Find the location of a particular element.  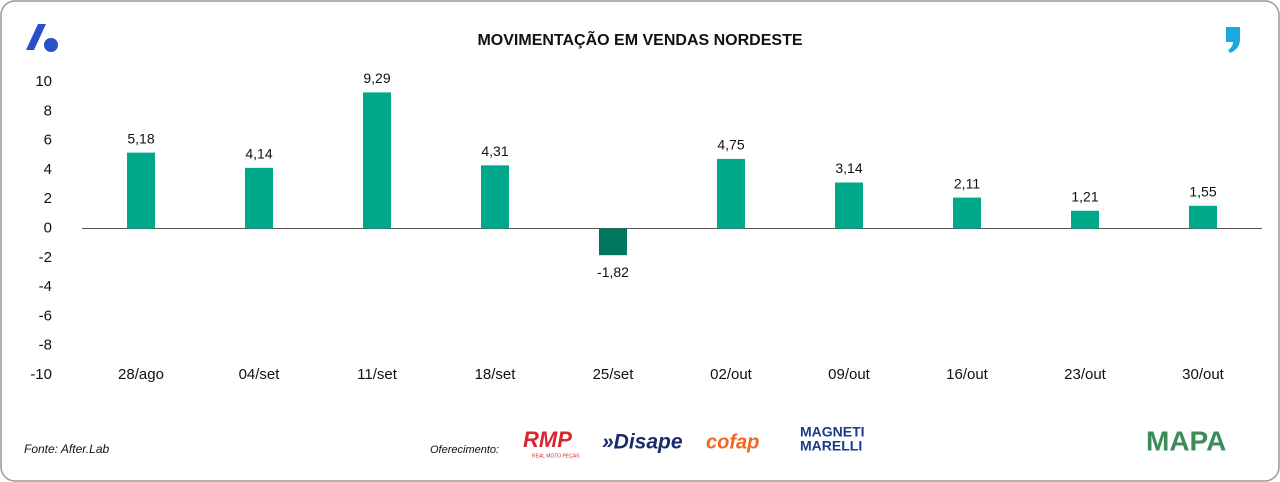

y-tick-label: -2 is located at coordinates (45, 257).